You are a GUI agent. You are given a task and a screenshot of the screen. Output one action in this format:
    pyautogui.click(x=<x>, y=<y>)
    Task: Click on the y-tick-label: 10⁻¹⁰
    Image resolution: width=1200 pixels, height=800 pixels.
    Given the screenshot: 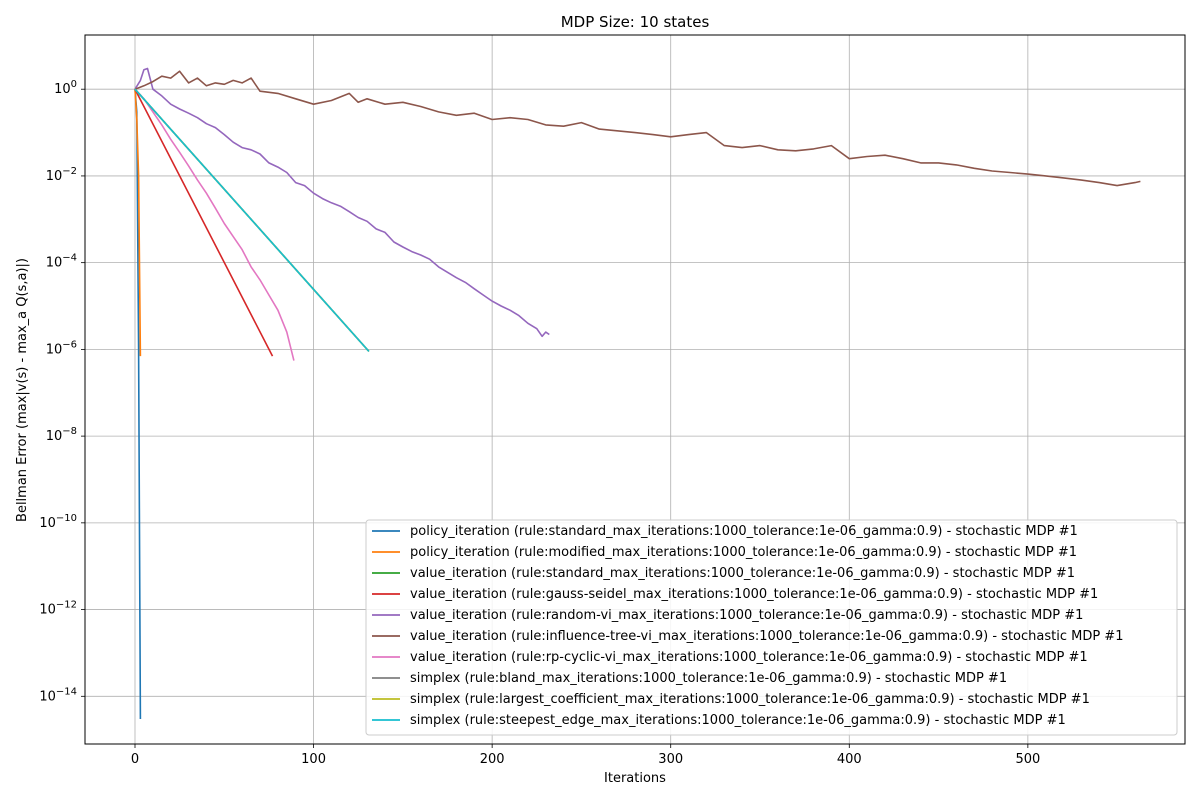 What is the action you would take?
    pyautogui.click(x=58, y=522)
    